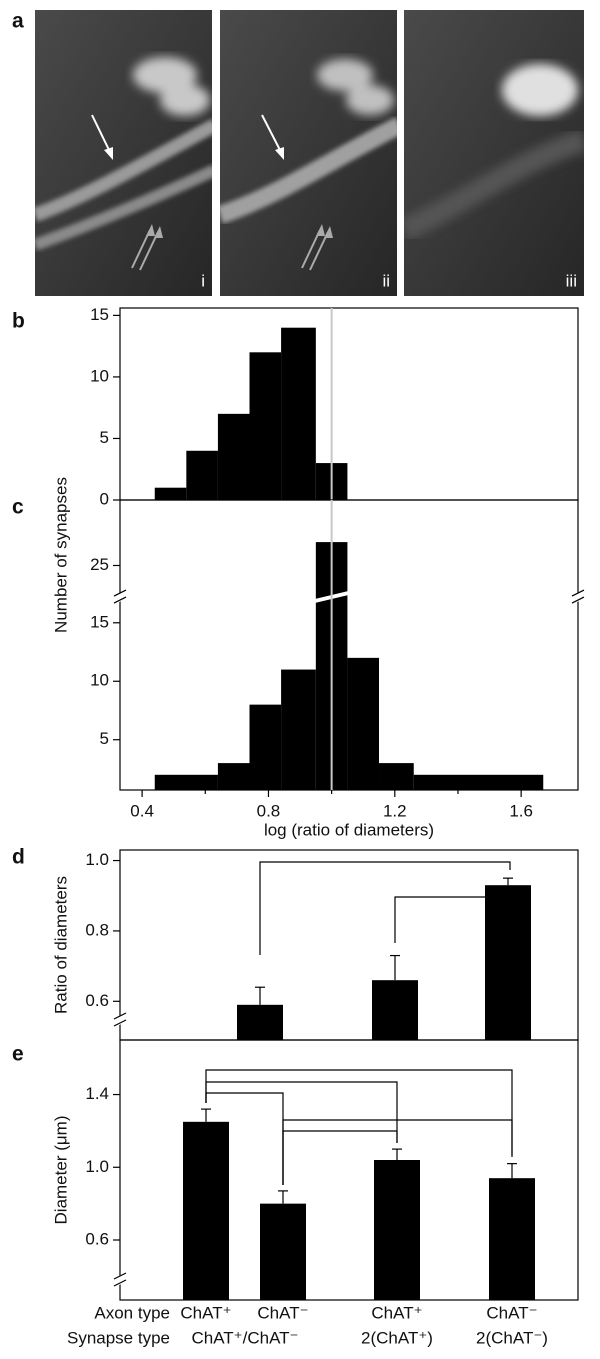  I want to click on x-row-title: Synapse type, so click(118, 1337).